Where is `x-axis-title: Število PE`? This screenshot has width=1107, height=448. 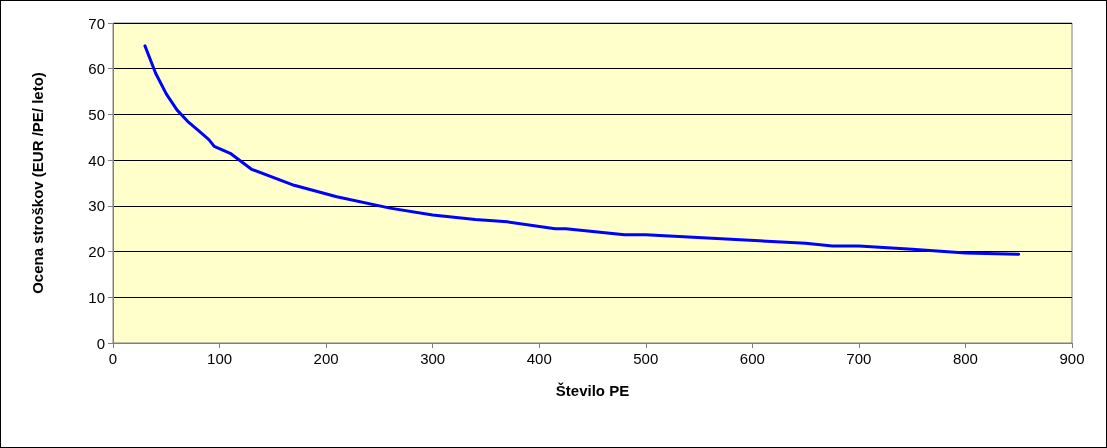
x-axis-title: Število PE is located at coordinates (592, 390).